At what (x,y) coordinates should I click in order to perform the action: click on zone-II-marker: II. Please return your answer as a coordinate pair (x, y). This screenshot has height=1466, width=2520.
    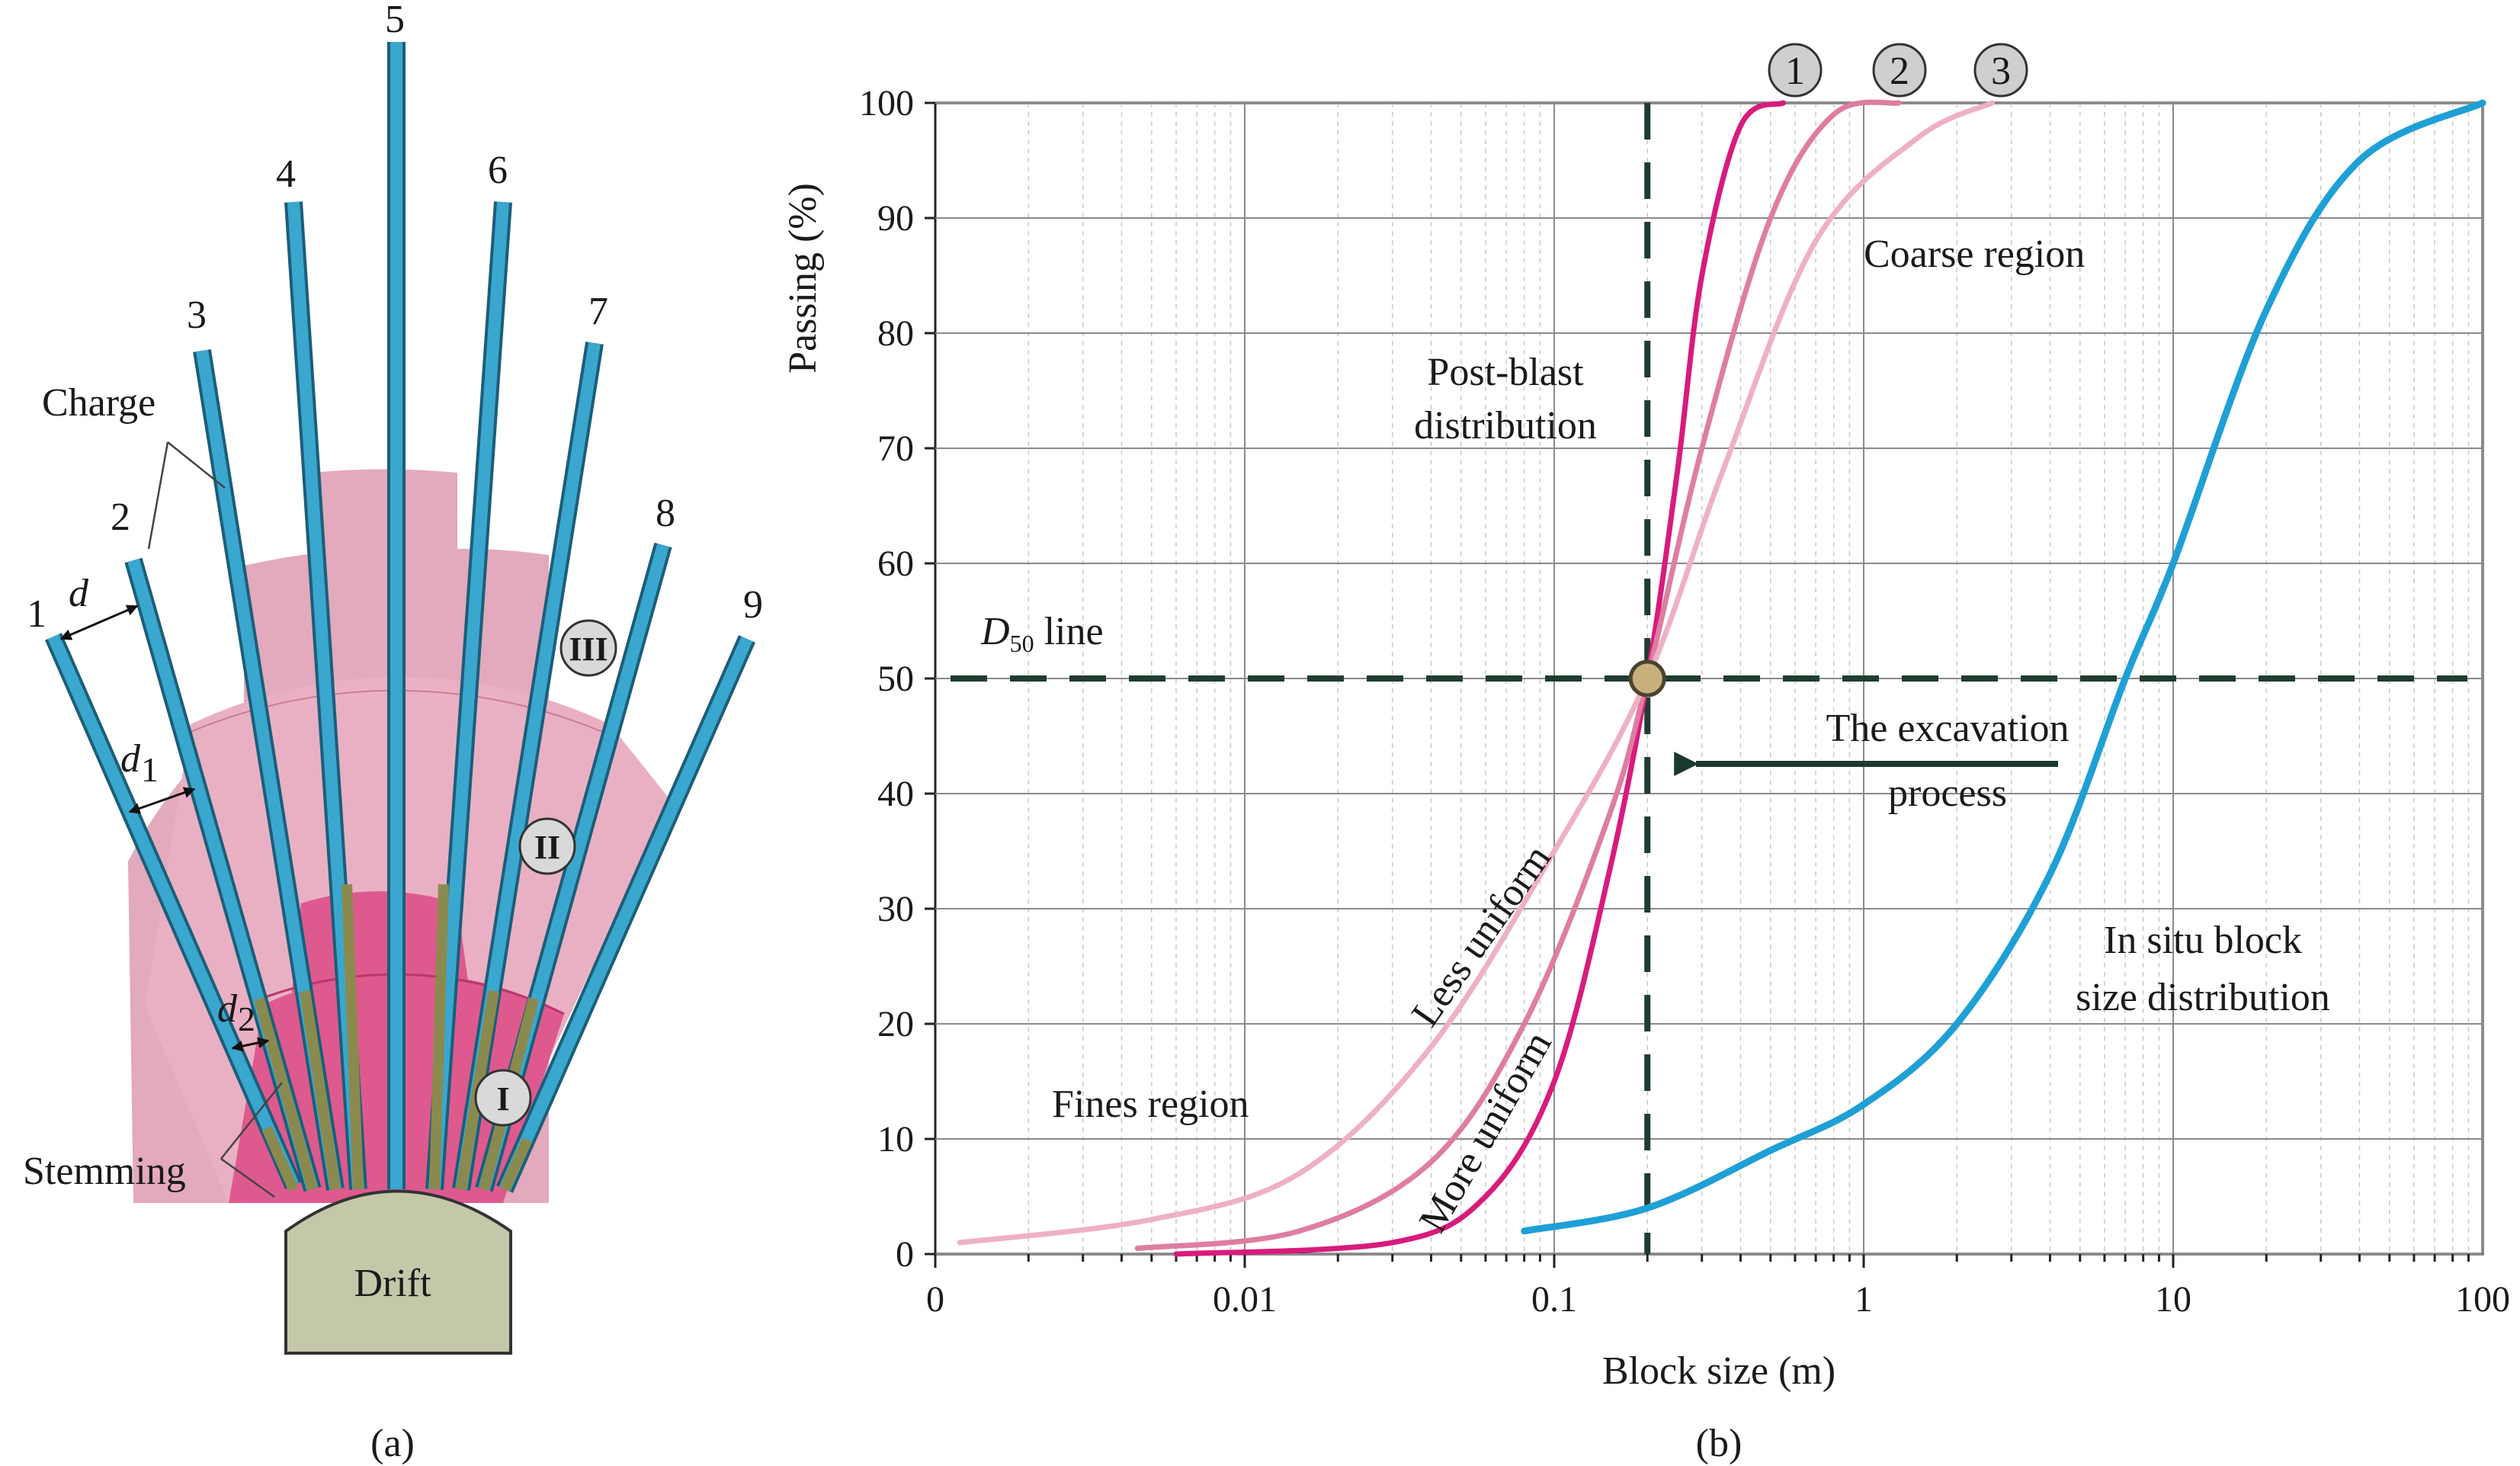
    Looking at the image, I should click on (547, 846).